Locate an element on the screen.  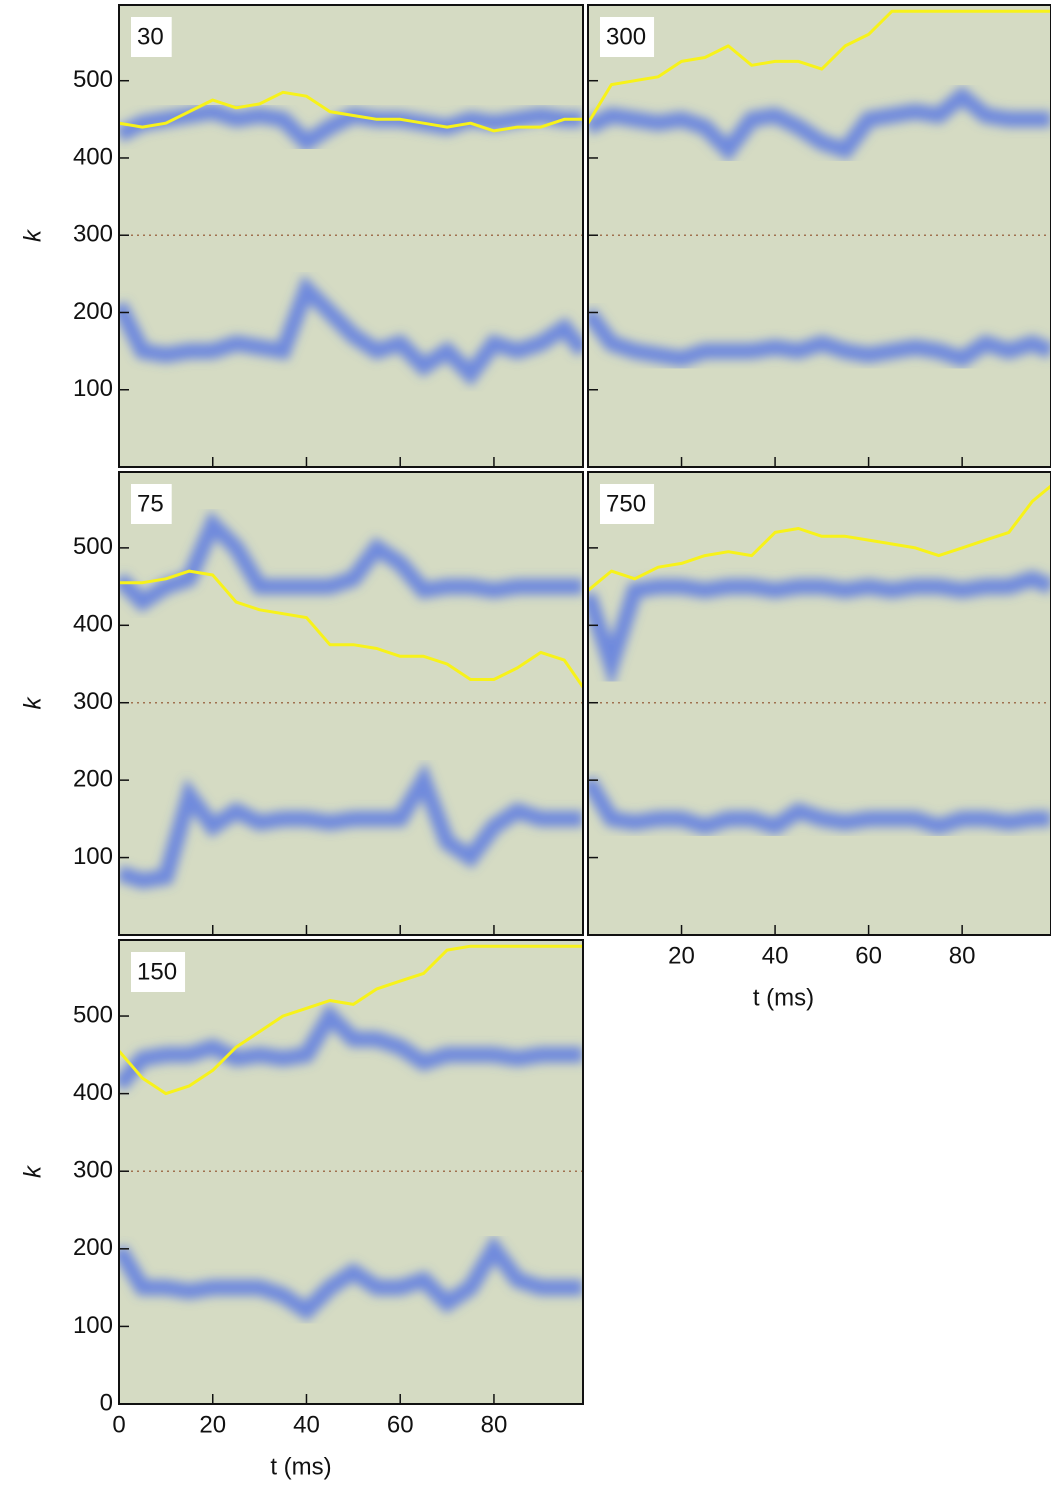
panel-label: 750 is located at coordinates (626, 503).